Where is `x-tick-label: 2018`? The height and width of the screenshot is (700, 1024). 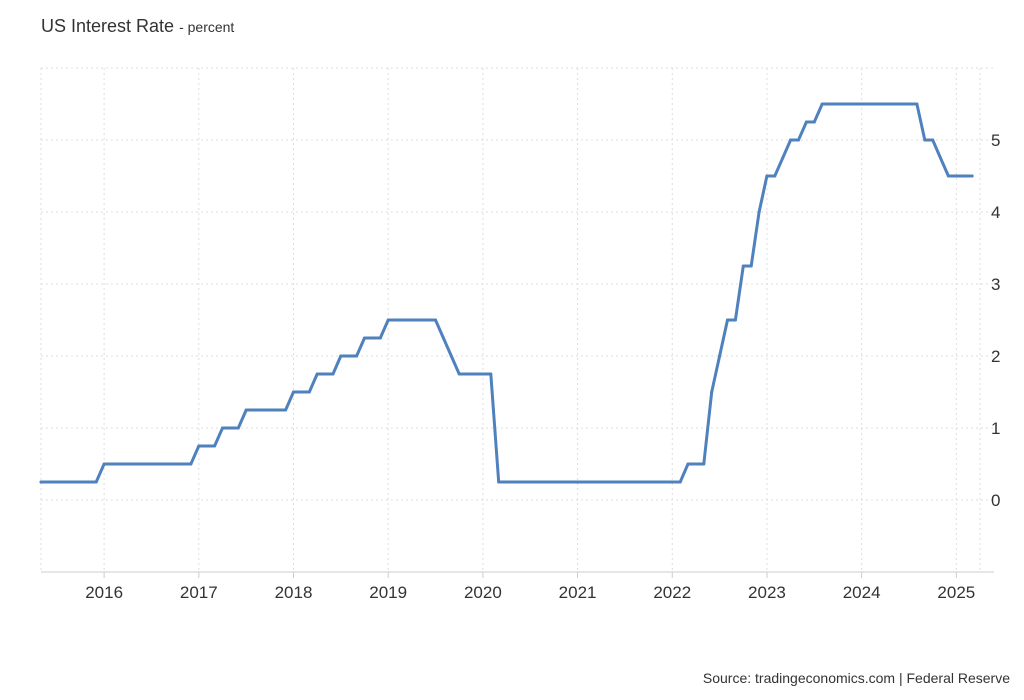 x-tick-label: 2018 is located at coordinates (294, 592).